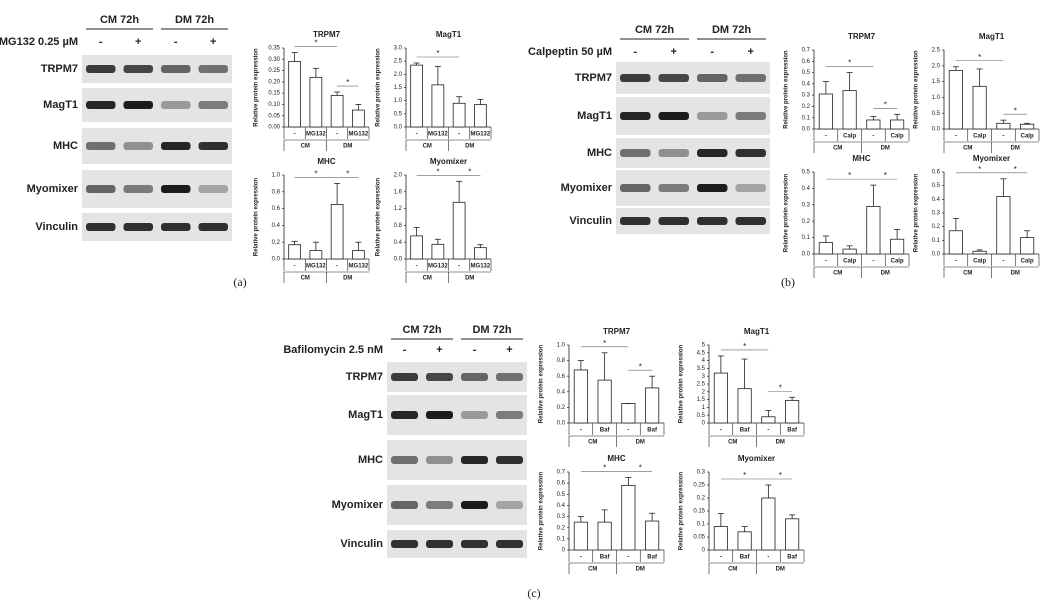  I want to click on y-tick-label: 0.7, so click(561, 473).